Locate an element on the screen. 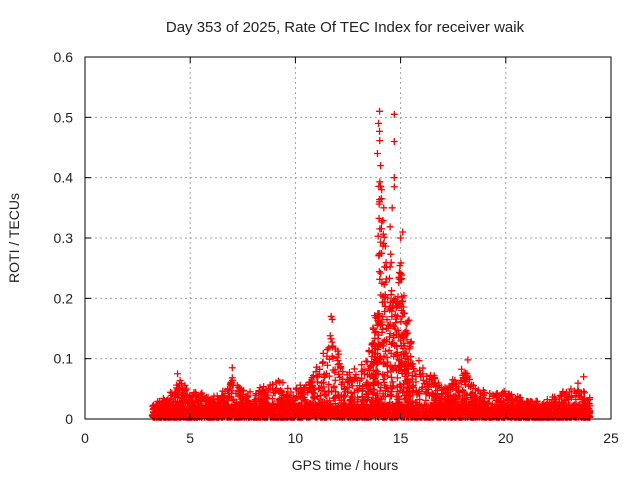 Image resolution: width=640 pixels, height=480 pixels. y-tick-label: 0.1 is located at coordinates (64, 359).